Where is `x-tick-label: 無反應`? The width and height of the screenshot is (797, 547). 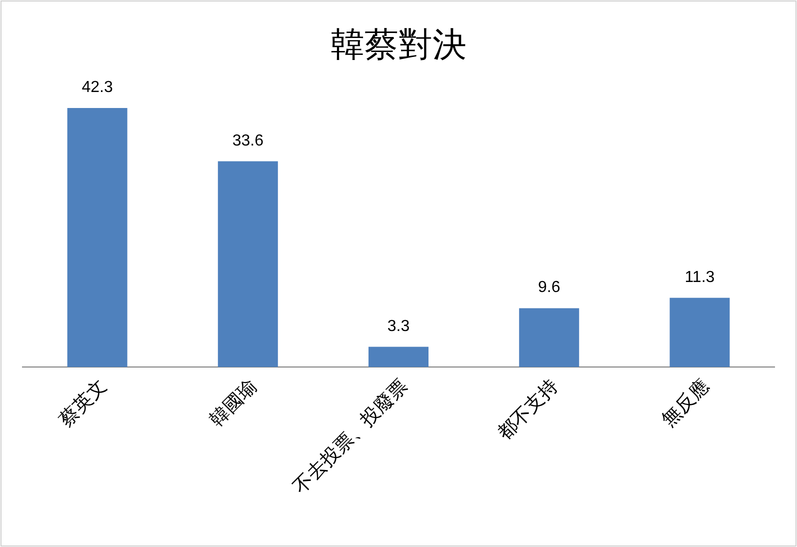 x-tick-label: 無反應 is located at coordinates (685, 402).